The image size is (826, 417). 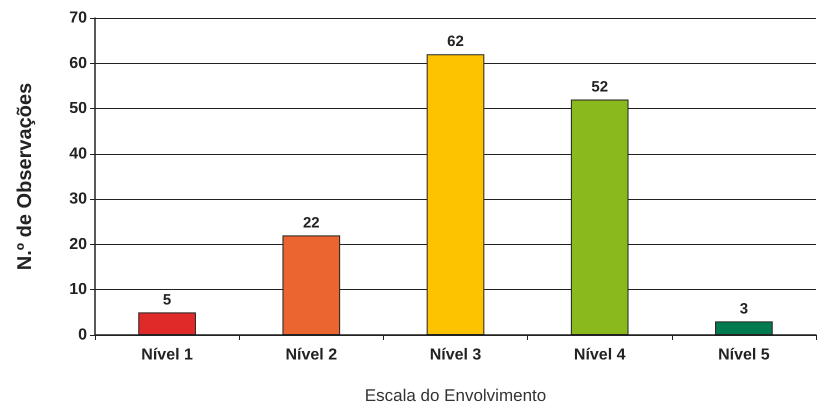 What do you see at coordinates (167, 355) in the screenshot?
I see `x-tick-label: Nível 1` at bounding box center [167, 355].